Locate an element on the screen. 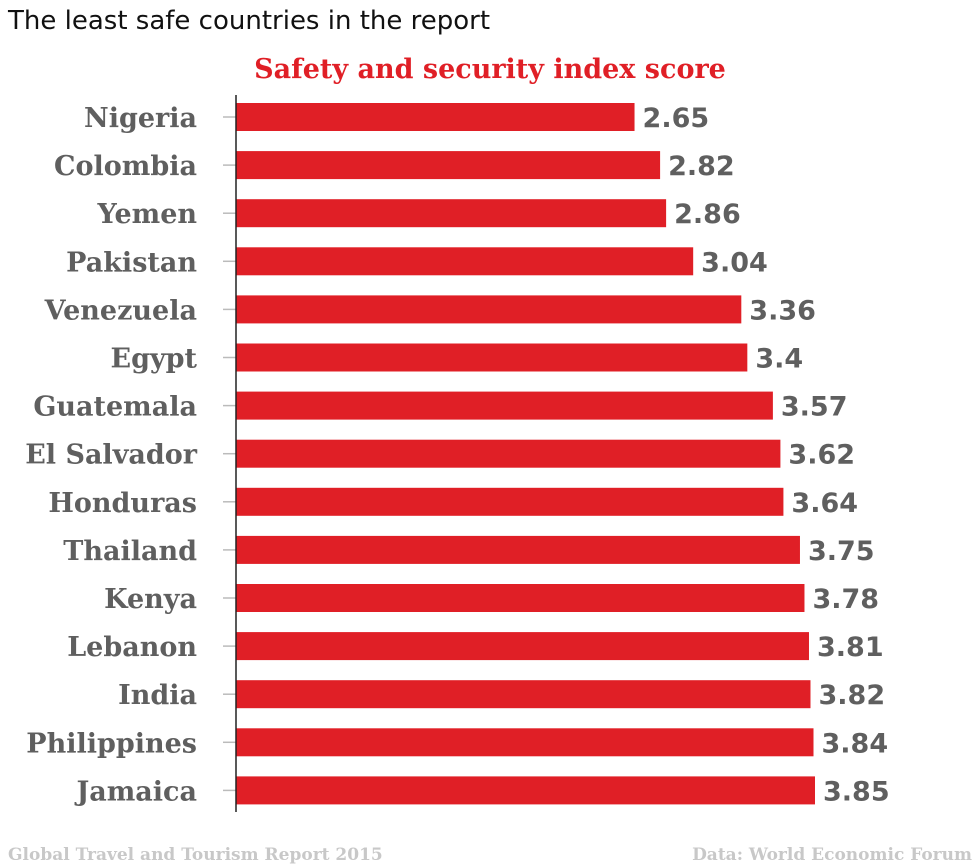 This screenshot has width=980, height=865. value-label: 3.78 is located at coordinates (845, 599).